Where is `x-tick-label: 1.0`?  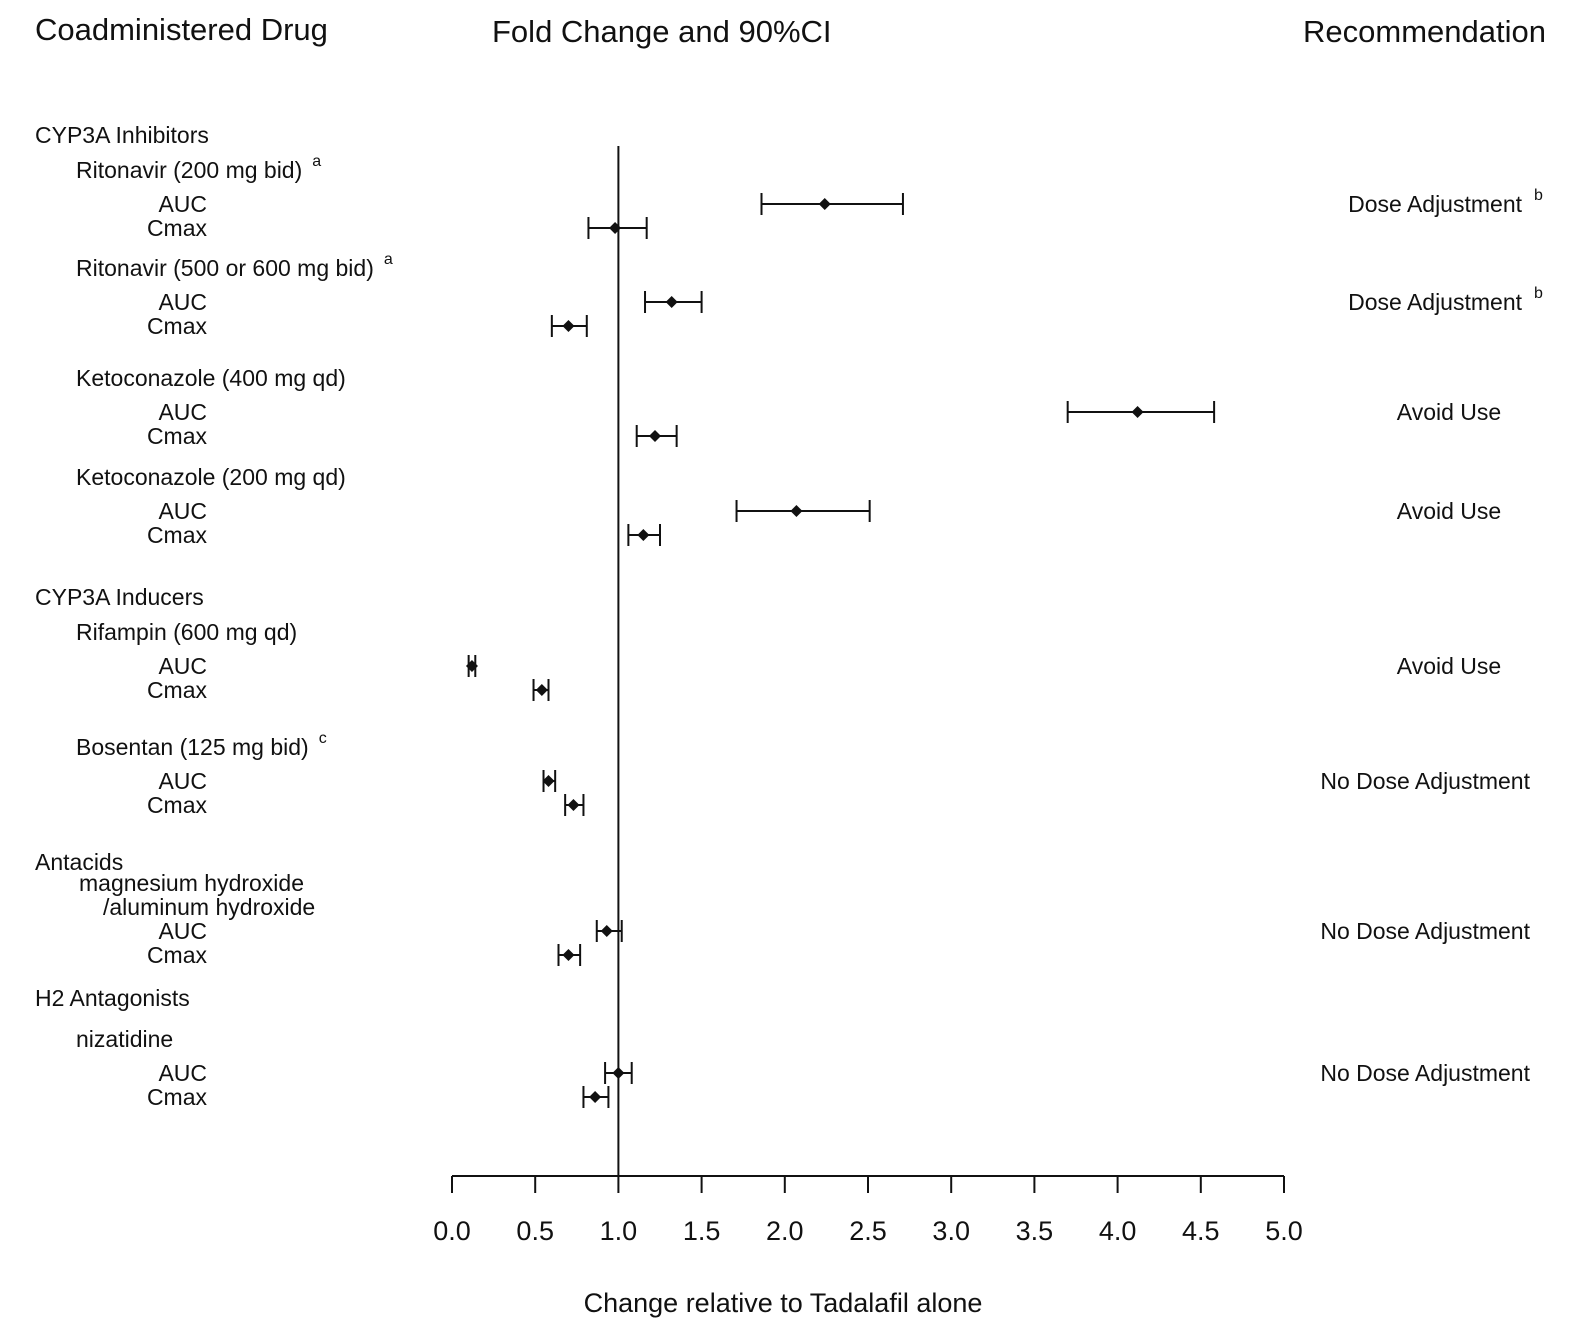 x-tick-label: 1.0 is located at coordinates (619, 1231).